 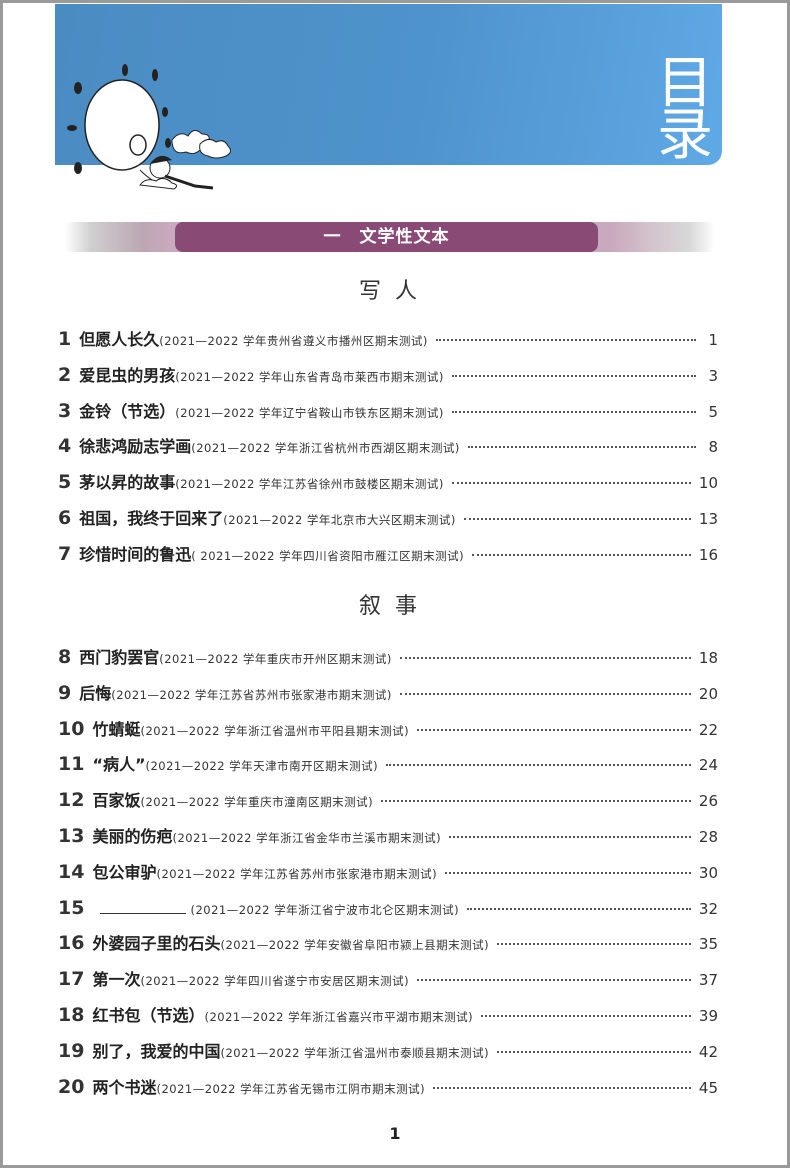 I want to click on entry-number: 17, so click(x=71, y=979).